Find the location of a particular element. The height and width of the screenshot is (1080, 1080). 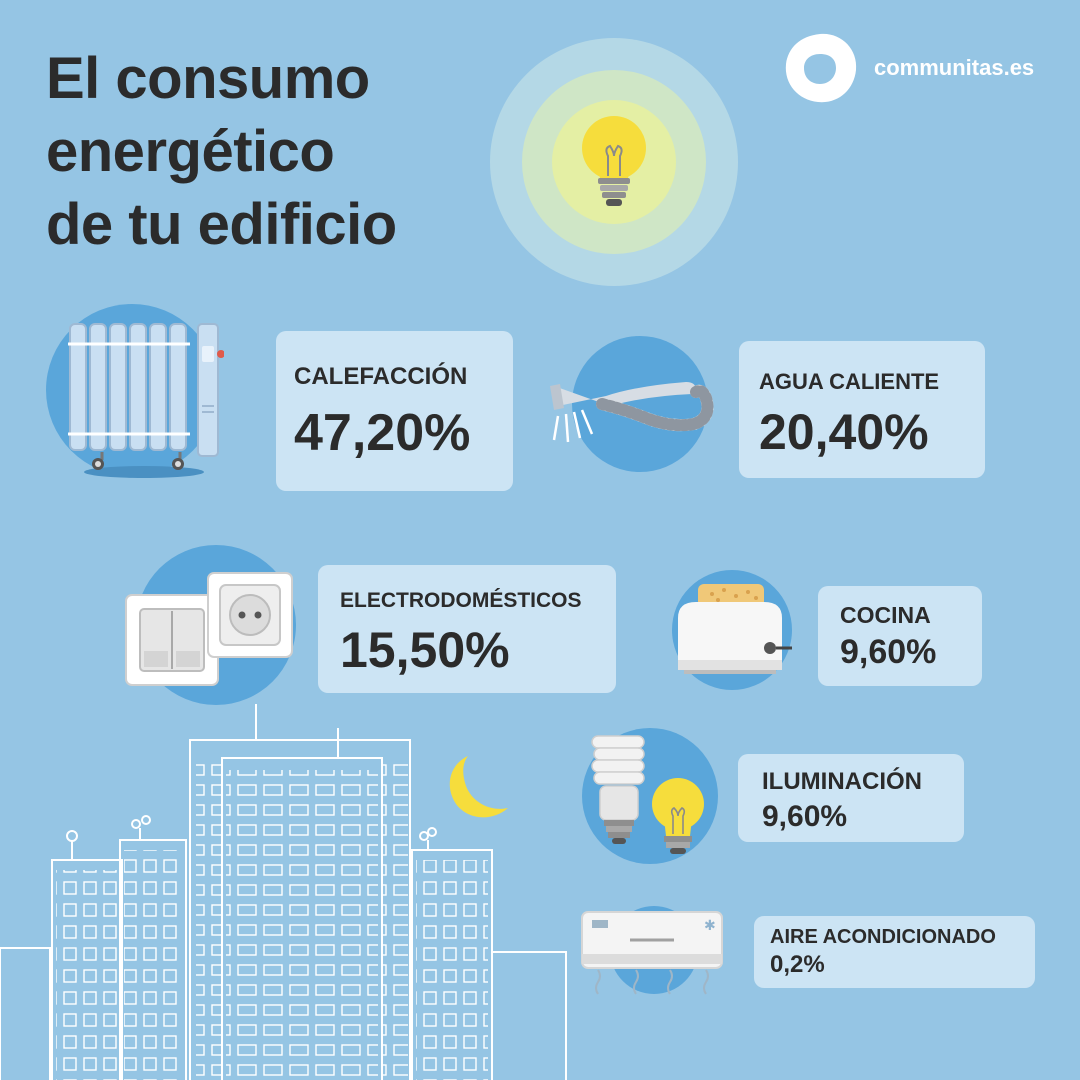

card-aire-acondicionado: AIRE ACONDICIONADO 0,2% is located at coordinates (894, 952).